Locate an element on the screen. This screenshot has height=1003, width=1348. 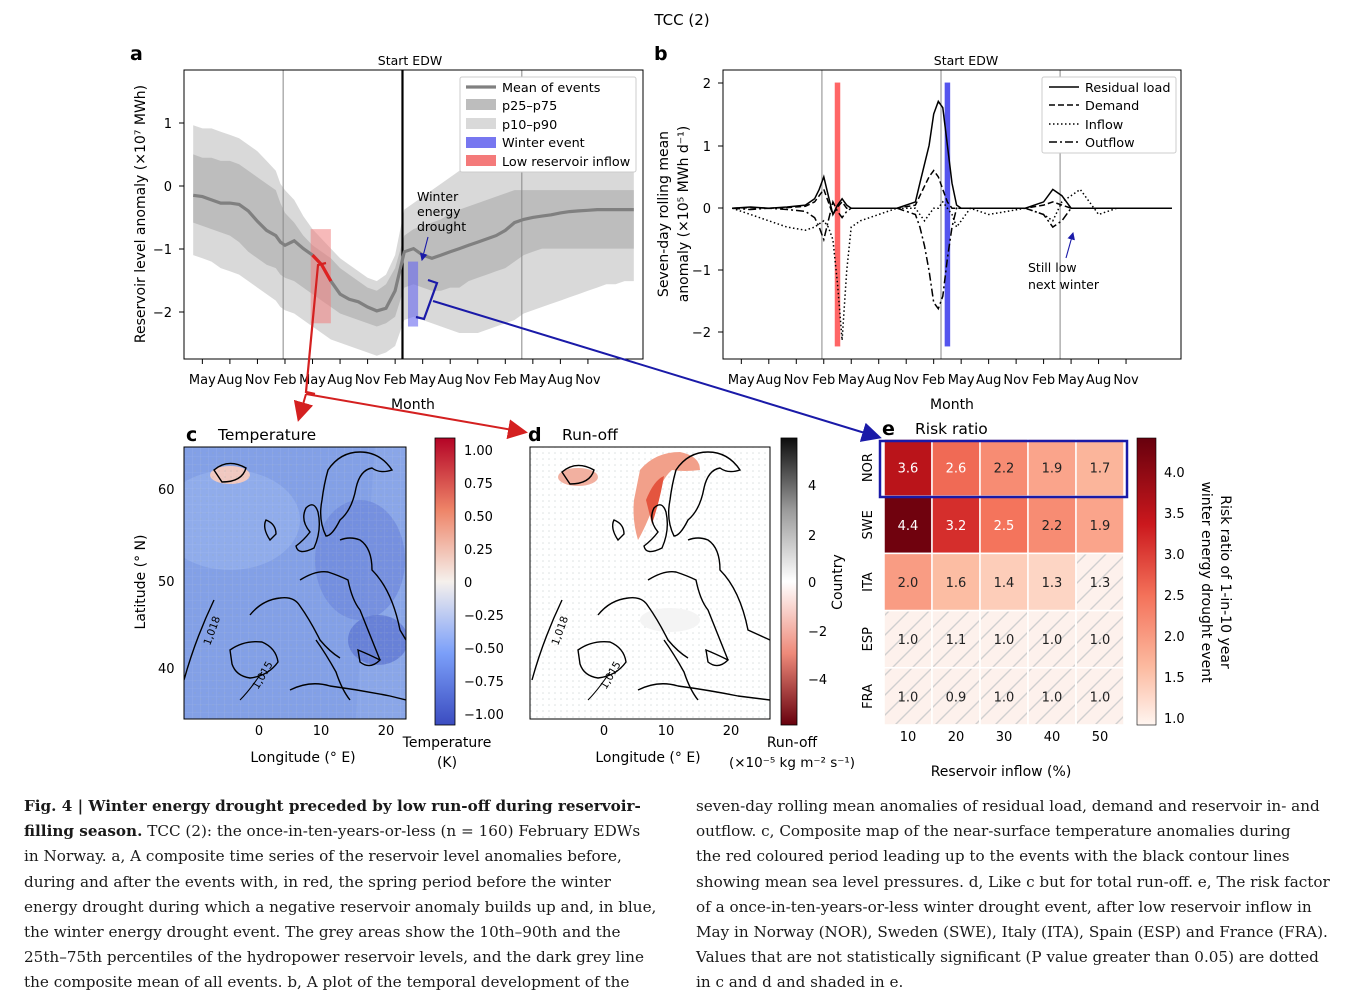
col-label: 10 is located at coordinates (908, 737).